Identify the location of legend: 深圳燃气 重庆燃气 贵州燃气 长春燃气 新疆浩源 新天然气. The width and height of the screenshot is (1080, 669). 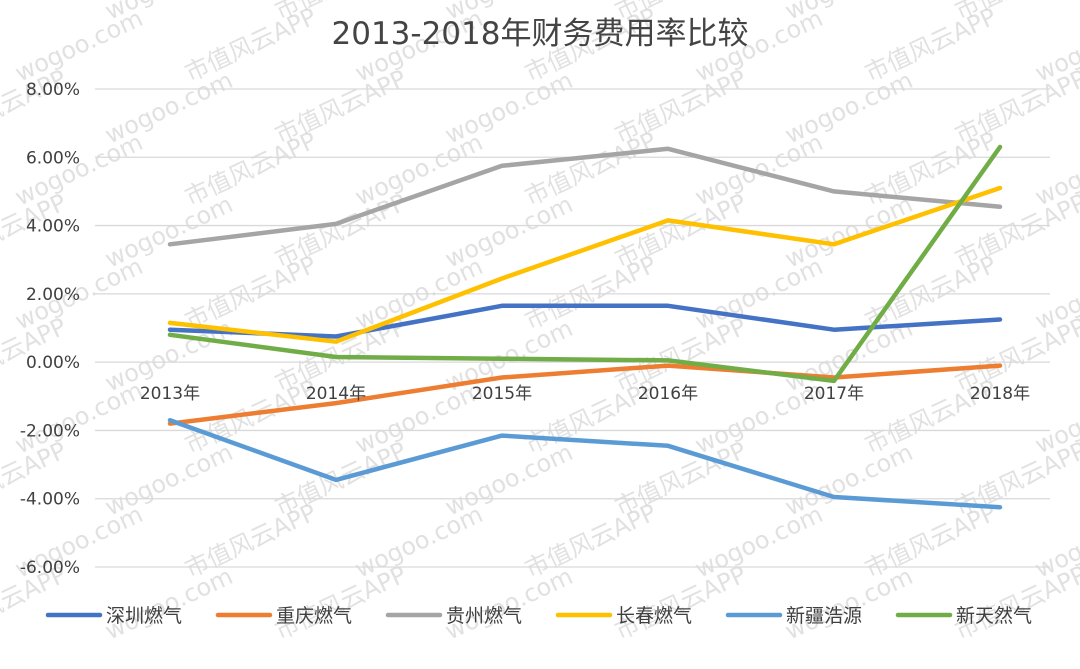
(538, 616).